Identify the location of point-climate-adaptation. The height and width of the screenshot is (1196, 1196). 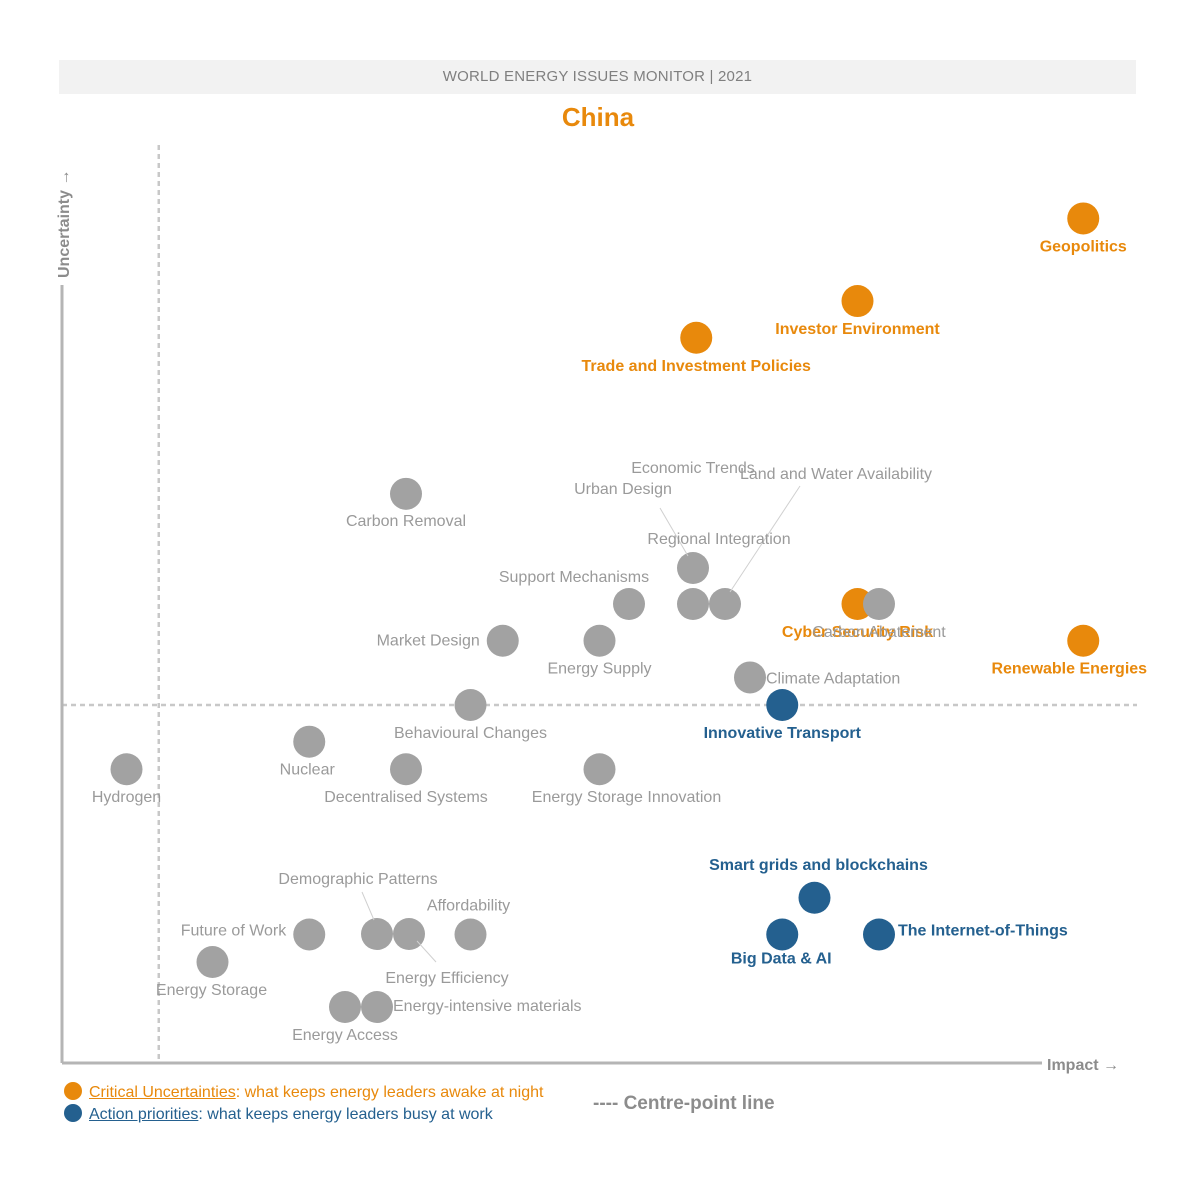
(750, 677).